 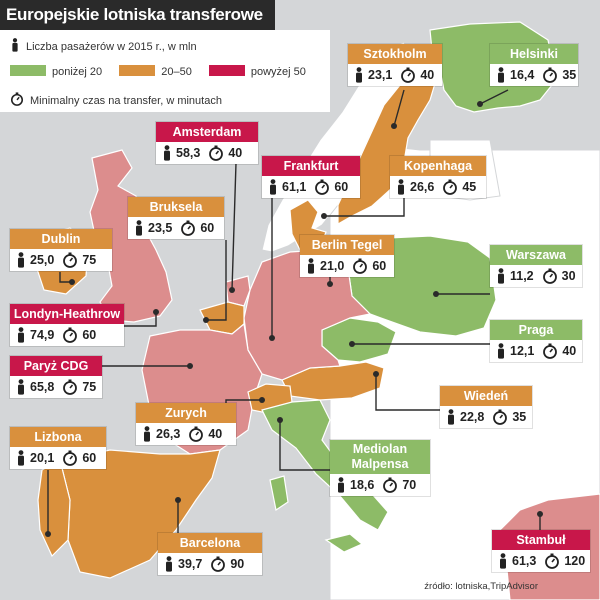 What do you see at coordinates (380, 457) in the screenshot?
I see `airport-name: Mediolan Malpensa` at bounding box center [380, 457].